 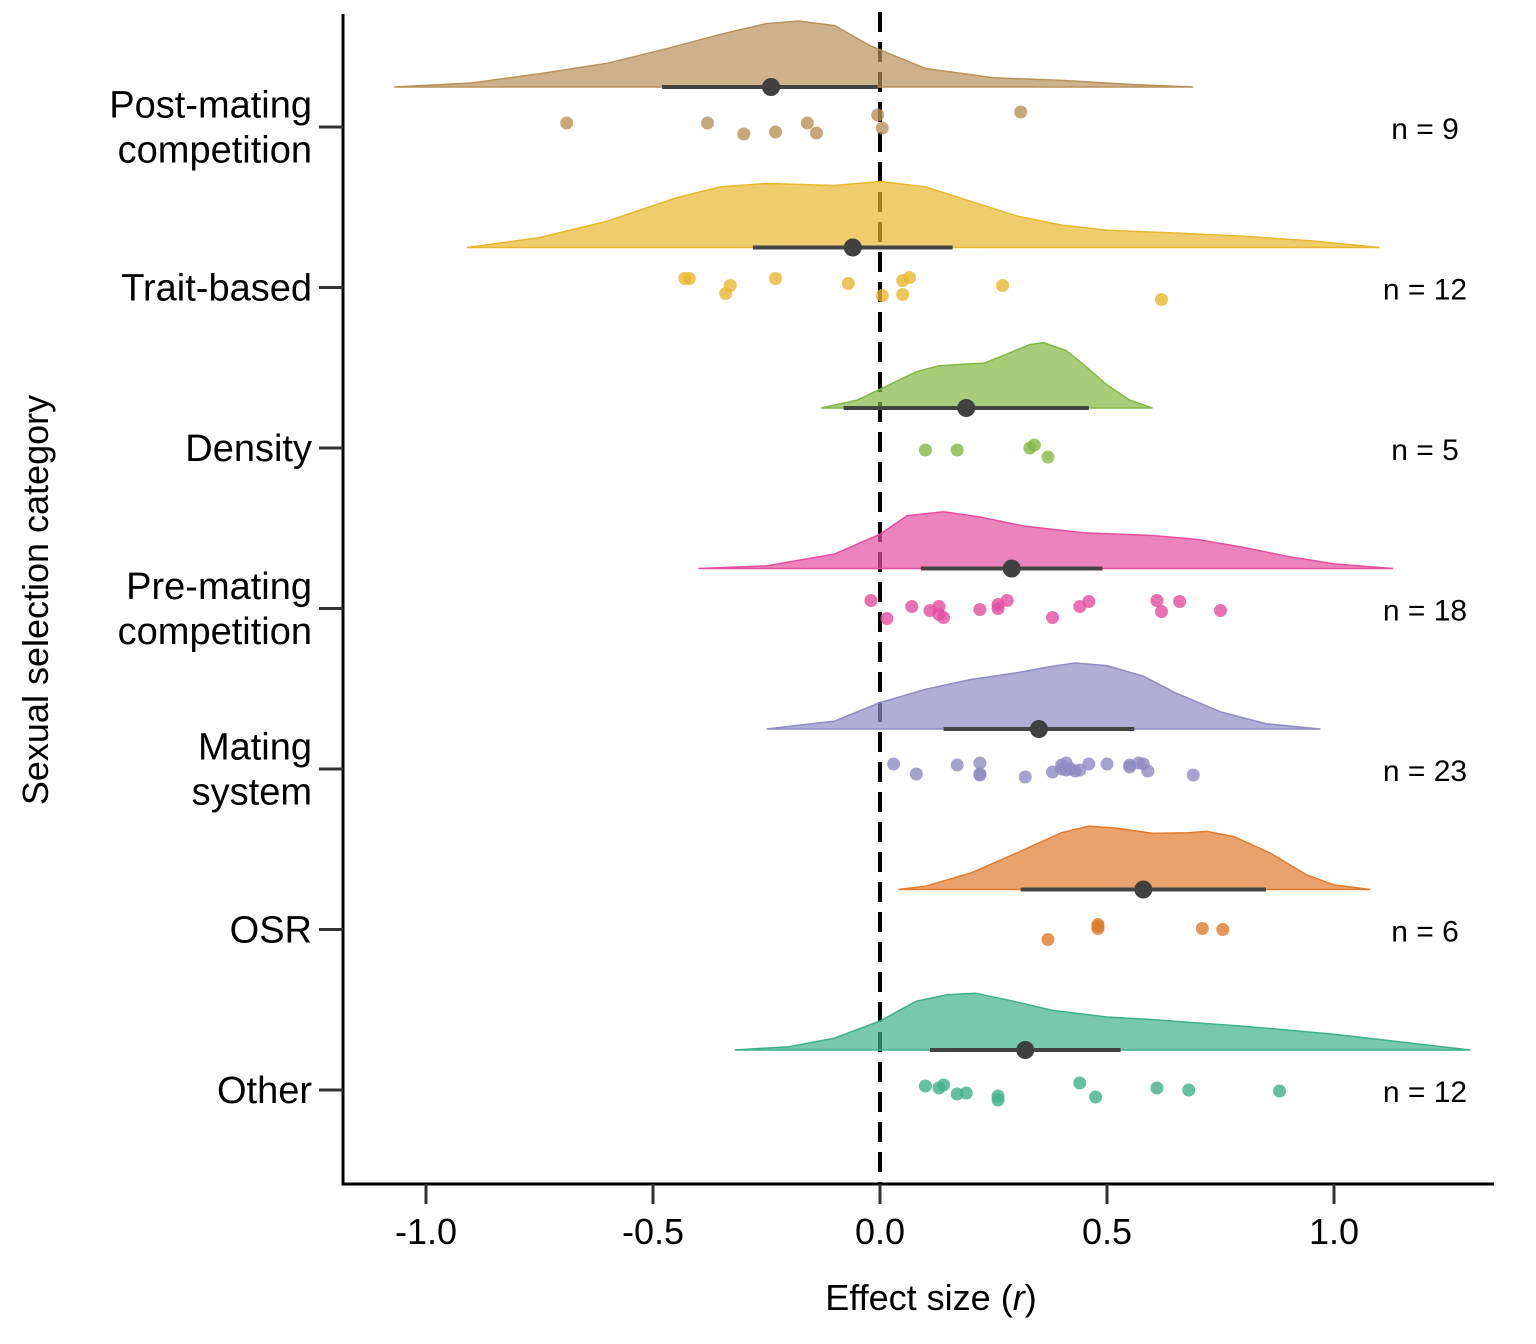 I want to click on category-group: n = 18, so click(x=1082, y=569).